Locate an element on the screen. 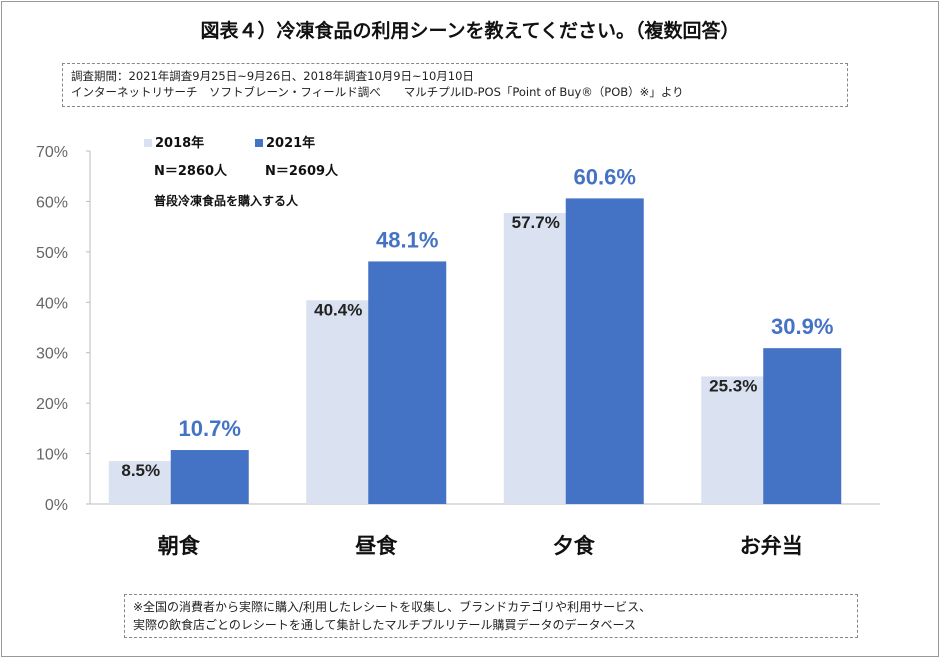 The height and width of the screenshot is (658, 940). legend-item-2018: 2018年 is located at coordinates (174, 141).